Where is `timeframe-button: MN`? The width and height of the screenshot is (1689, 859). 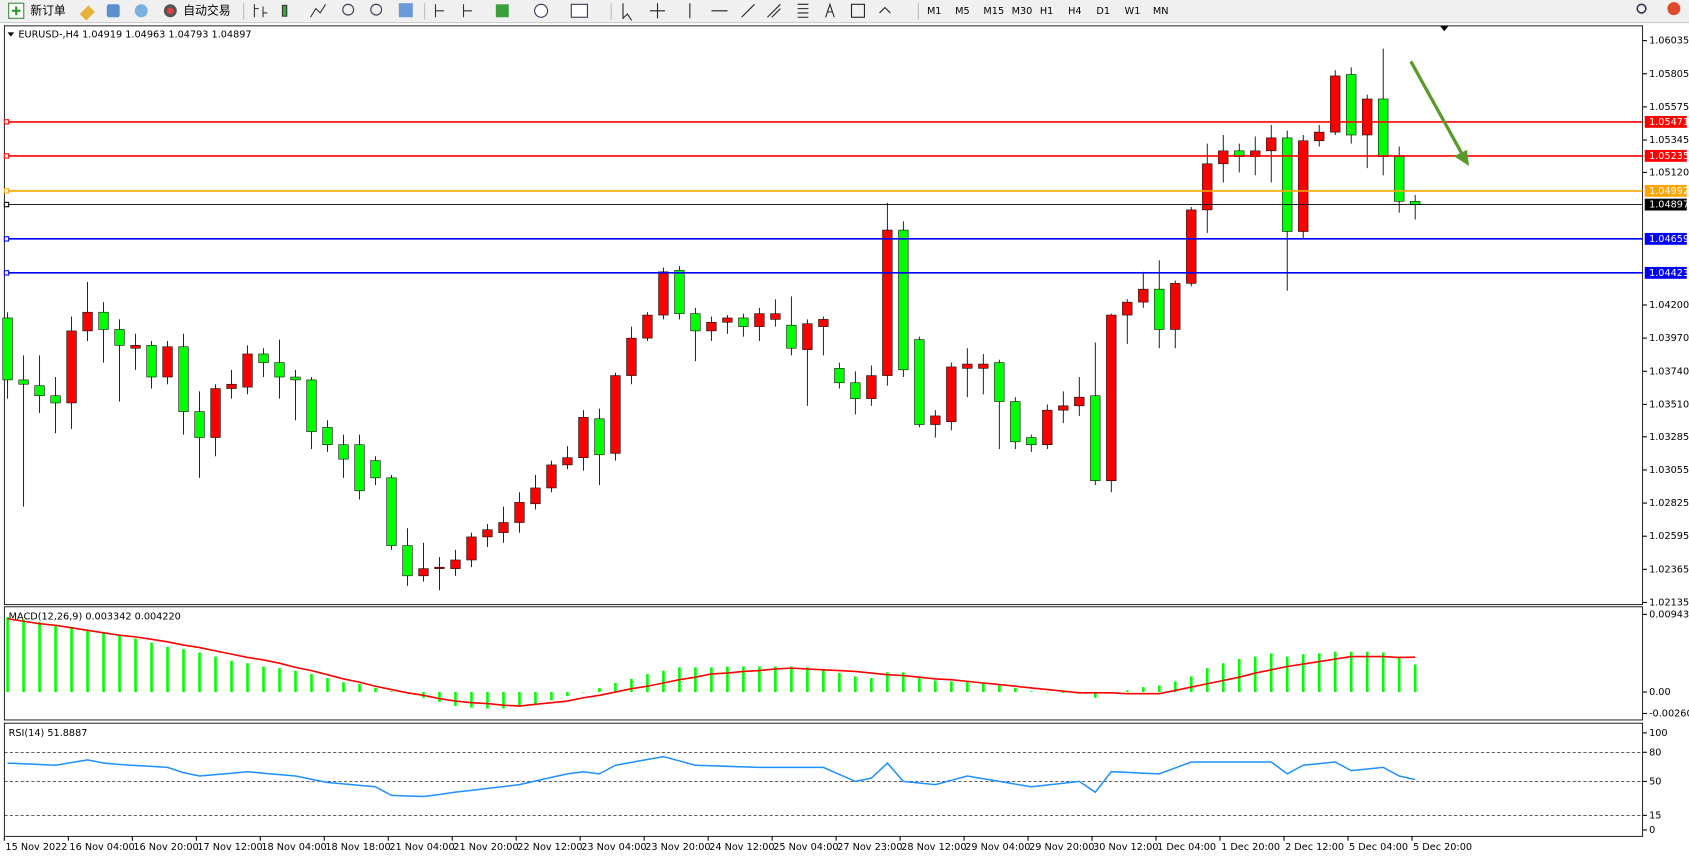 timeframe-button: MN is located at coordinates (1161, 11).